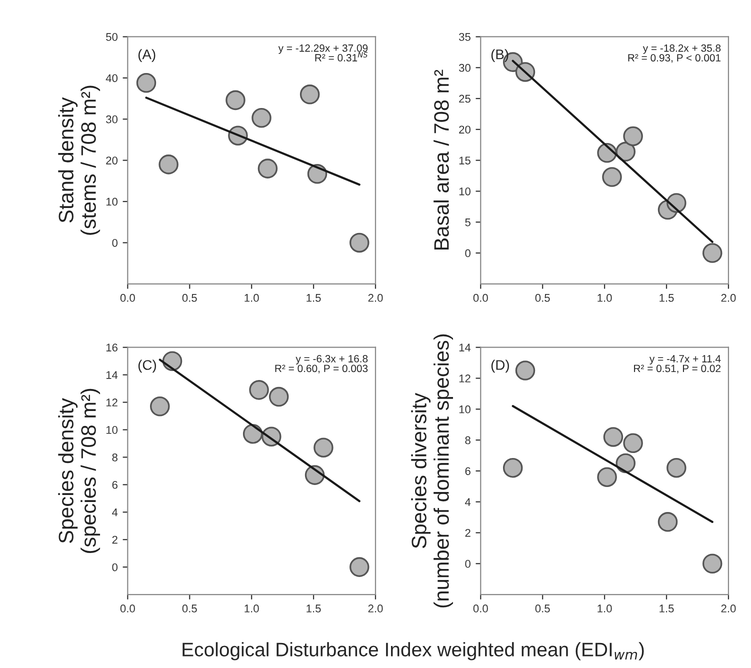  What do you see at coordinates (464, 37) in the screenshot?
I see `y-tick-label: 35` at bounding box center [464, 37].